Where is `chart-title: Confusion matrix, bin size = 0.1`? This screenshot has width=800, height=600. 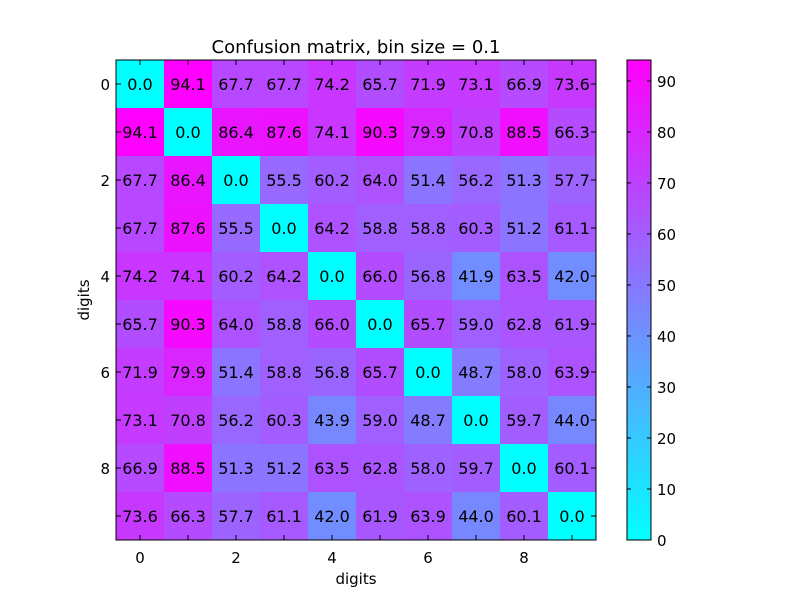 chart-title: Confusion matrix, bin size = 0.1 is located at coordinates (356, 47).